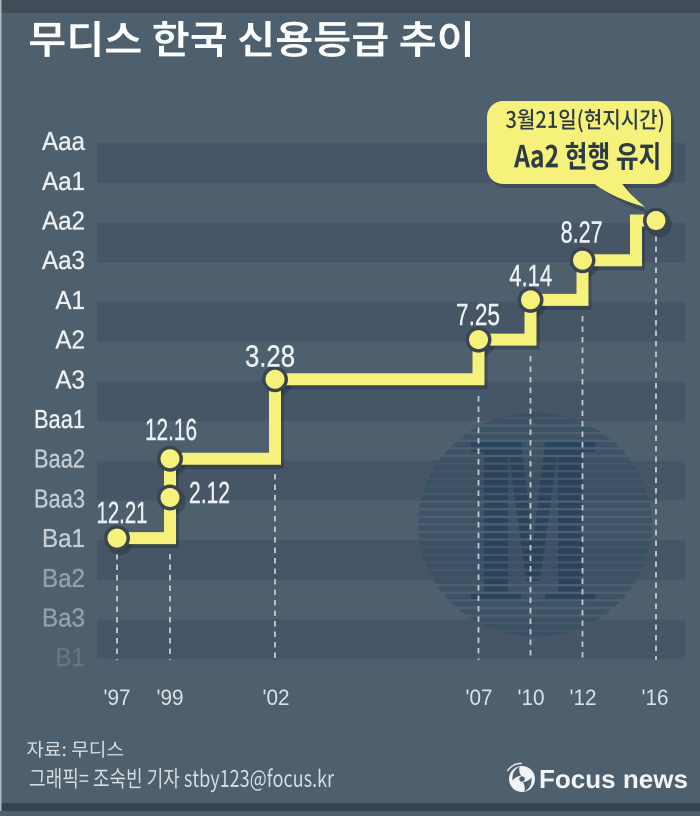  What do you see at coordinates (276, 697) in the screenshot?
I see `svg-text: '02` at bounding box center [276, 697].